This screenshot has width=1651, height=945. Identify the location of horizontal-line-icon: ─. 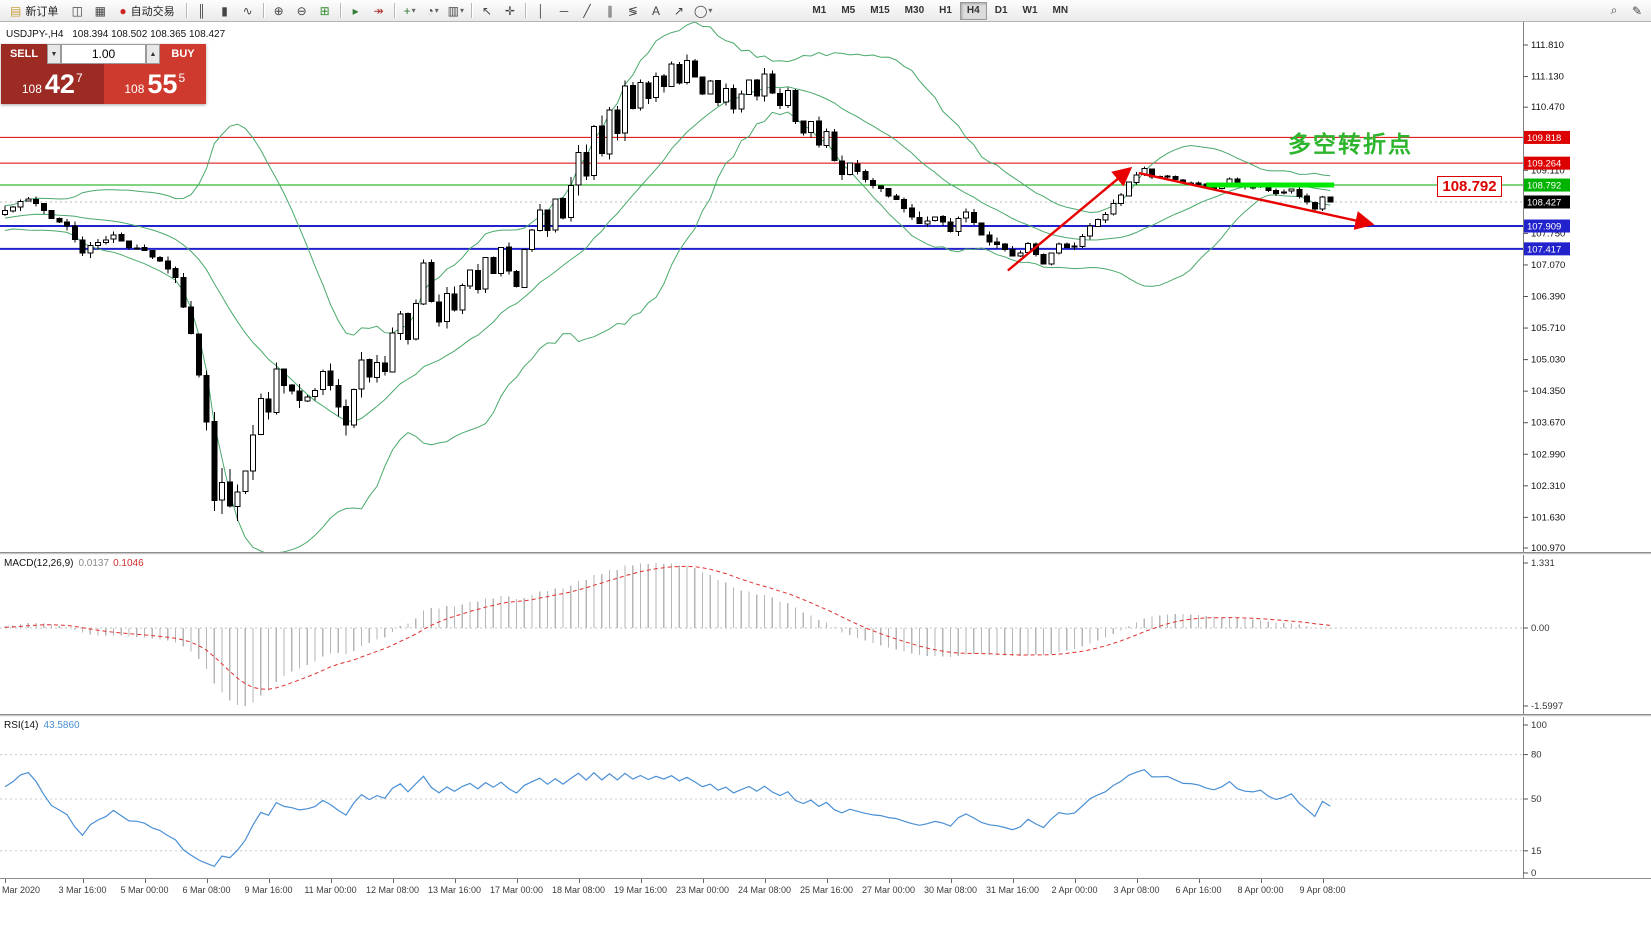
(564, 11).